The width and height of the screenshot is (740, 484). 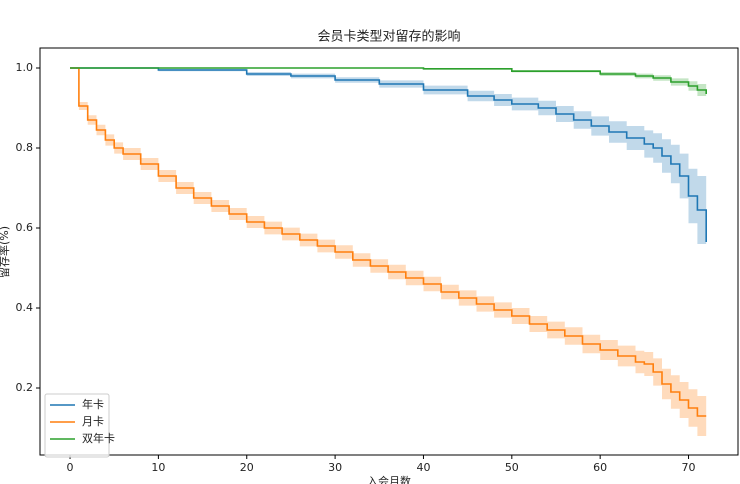 What do you see at coordinates (5, 252) in the screenshot?
I see `y-axis-label: 留存率(%)` at bounding box center [5, 252].